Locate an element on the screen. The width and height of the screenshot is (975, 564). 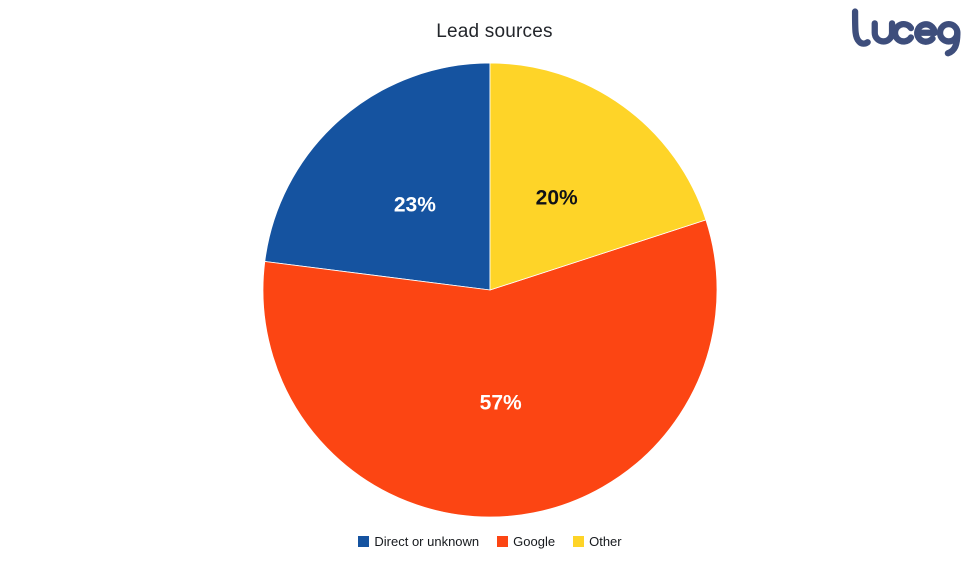
pie-slice-direct-or-unknown is located at coordinates (377, 176).